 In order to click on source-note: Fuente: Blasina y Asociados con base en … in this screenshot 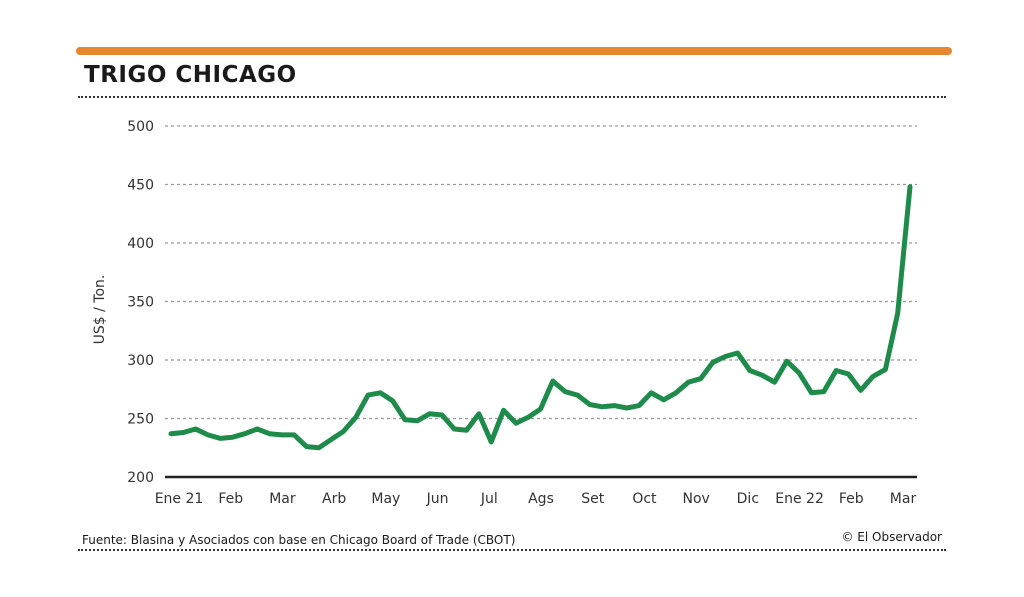, I will do `click(299, 540)`.